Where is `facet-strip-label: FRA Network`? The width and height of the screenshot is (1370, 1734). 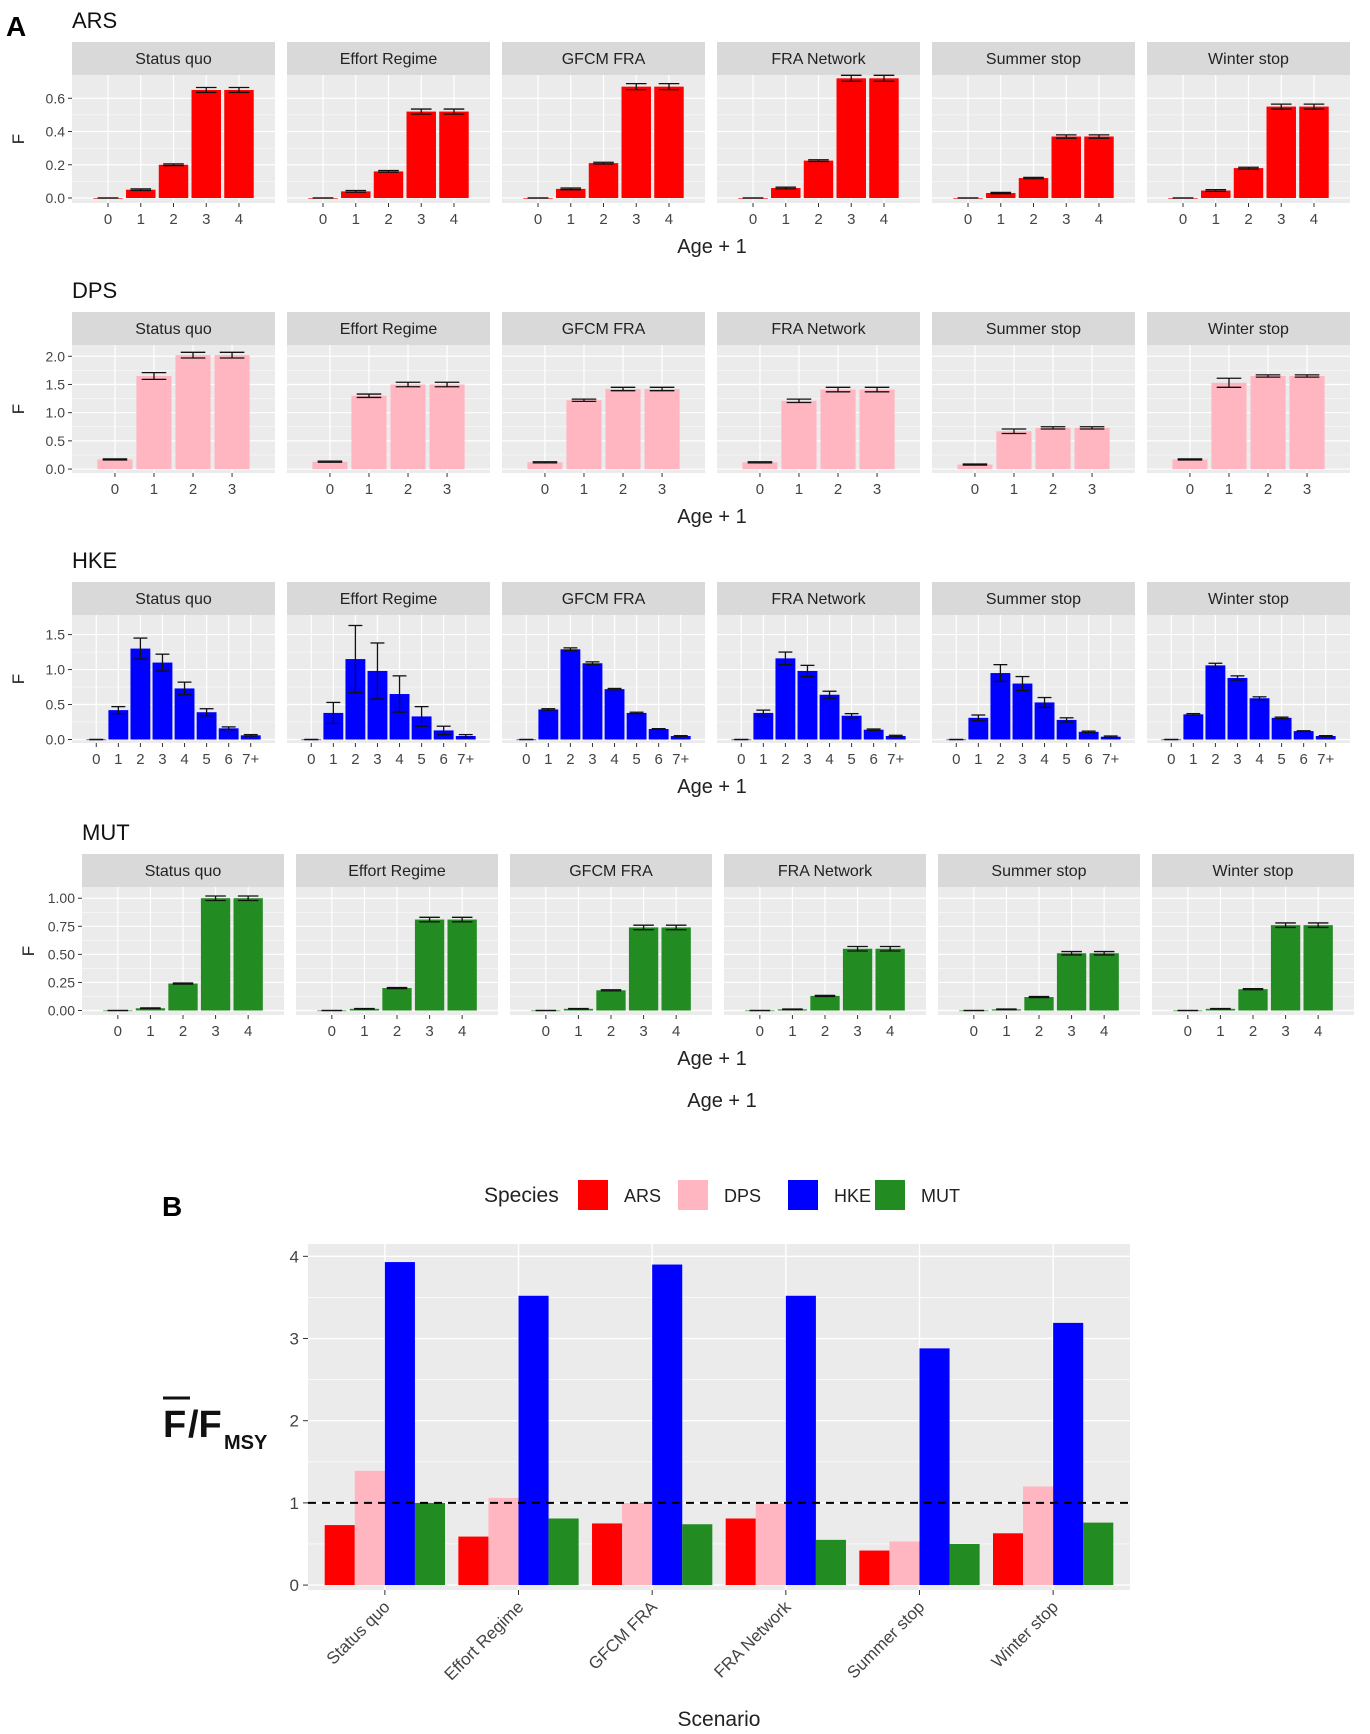 facet-strip-label: FRA Network is located at coordinates (818, 329).